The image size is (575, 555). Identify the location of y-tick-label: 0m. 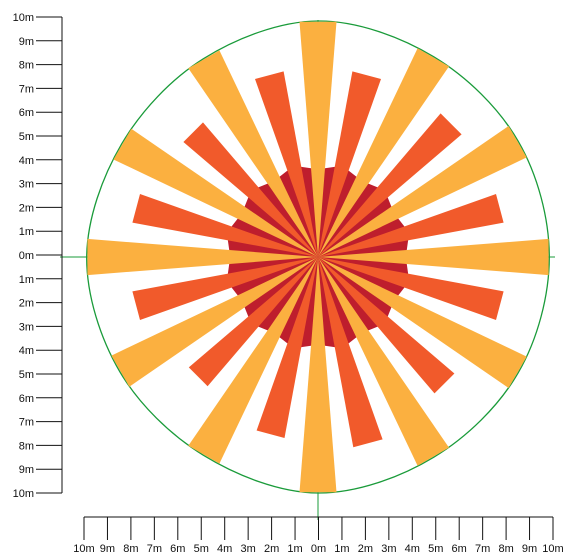
(26, 256).